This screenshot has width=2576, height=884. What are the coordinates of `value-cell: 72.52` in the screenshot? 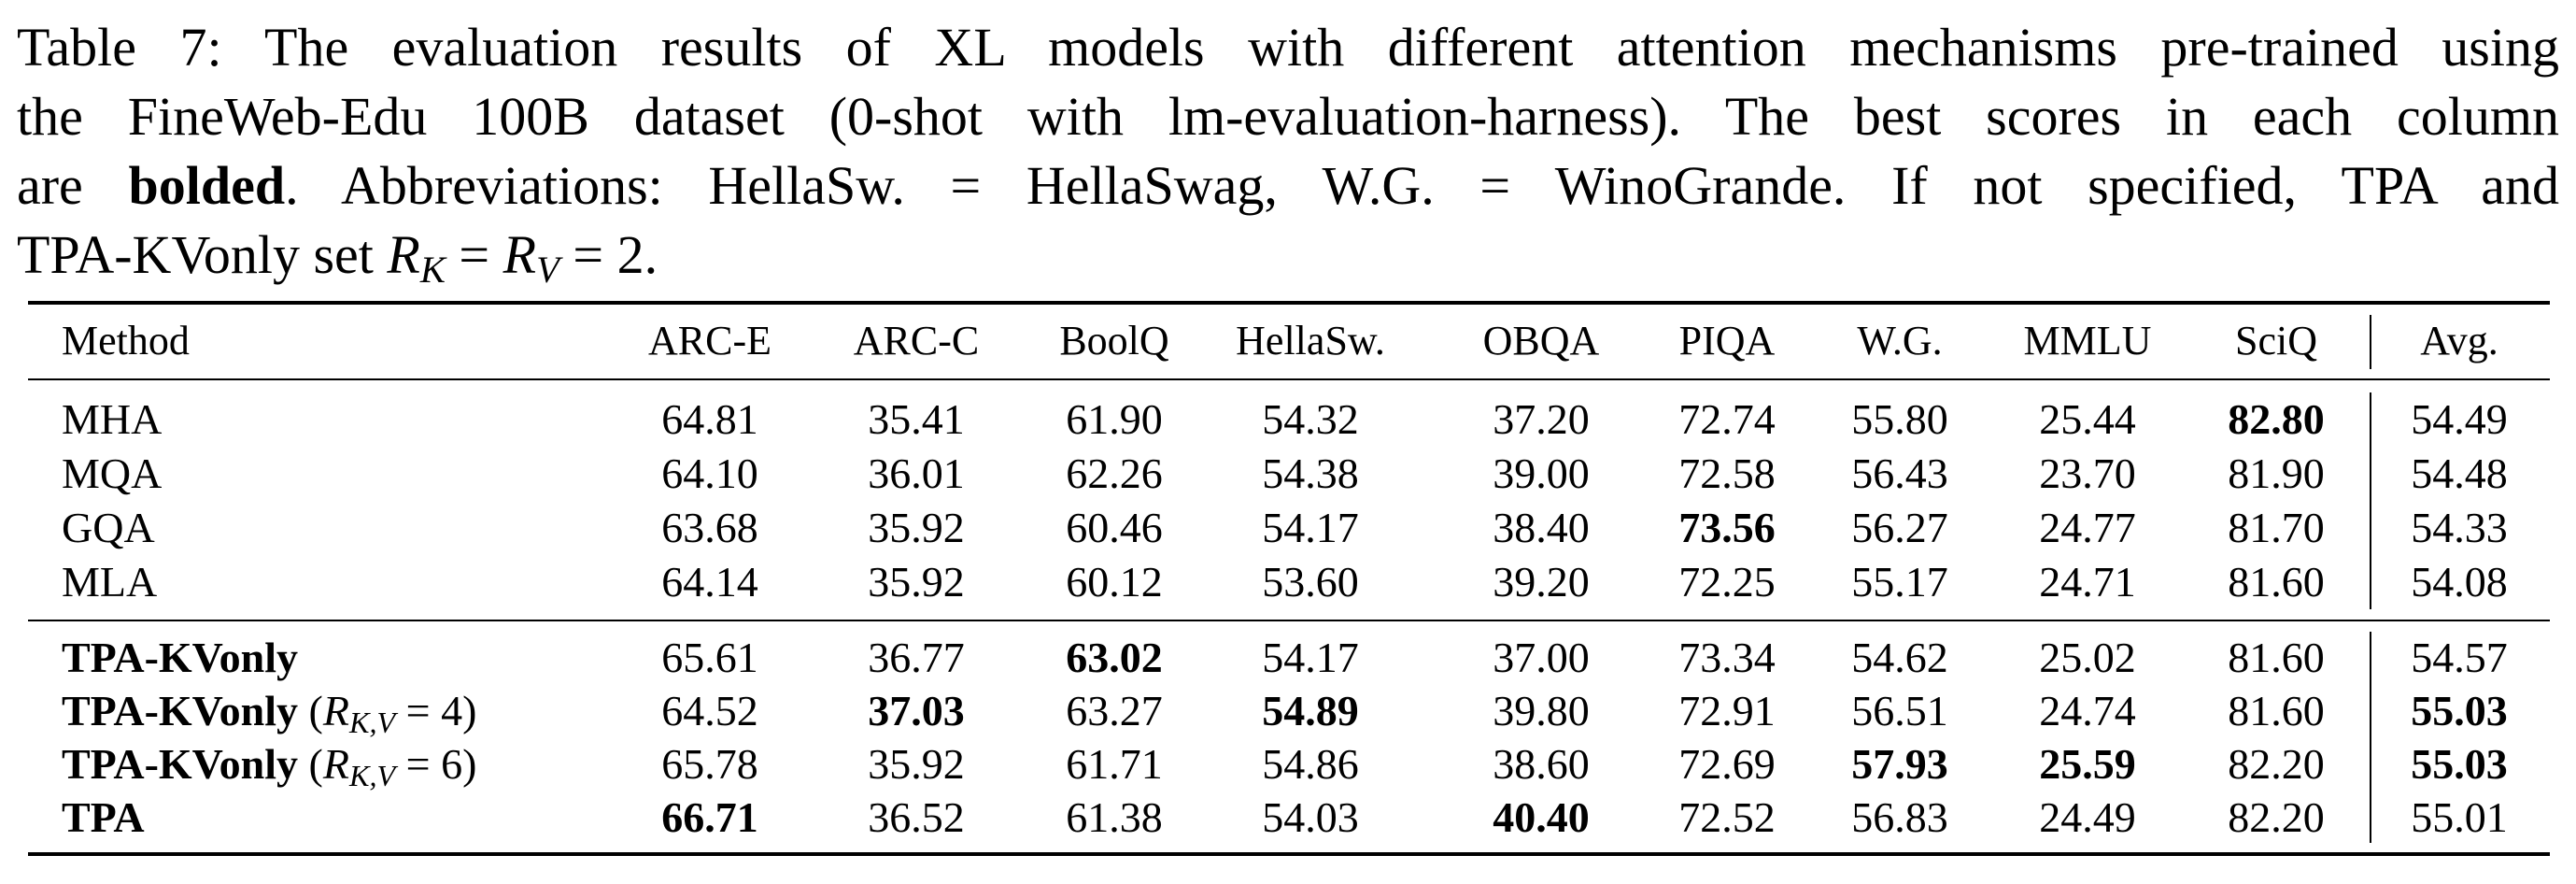 It's located at (1727, 817).